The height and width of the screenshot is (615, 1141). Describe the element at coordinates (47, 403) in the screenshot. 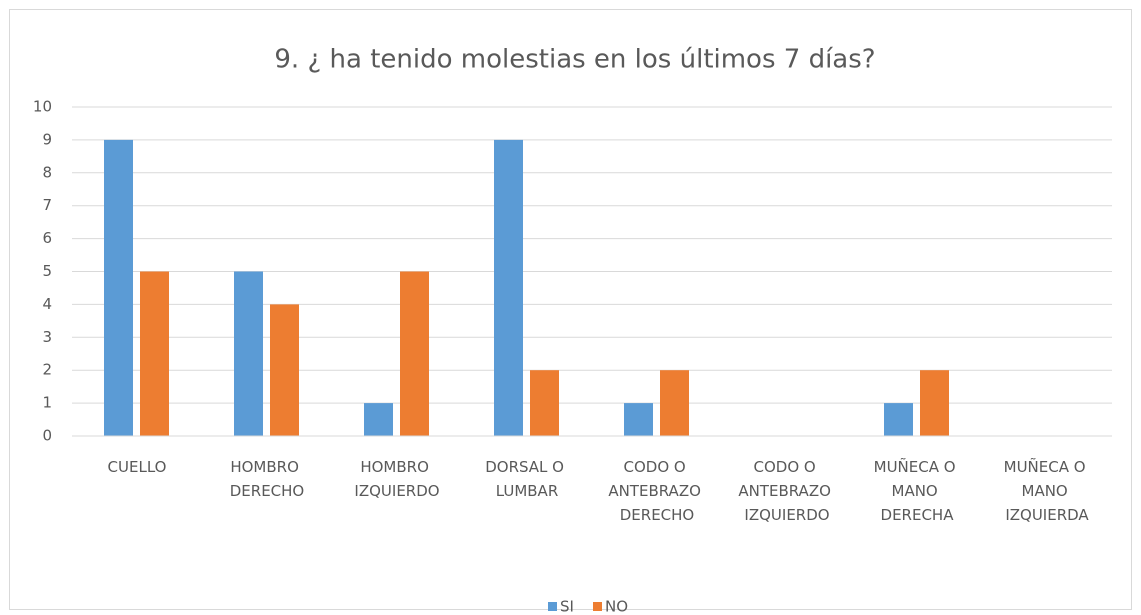

I see `y-tick-label: 1` at that location.